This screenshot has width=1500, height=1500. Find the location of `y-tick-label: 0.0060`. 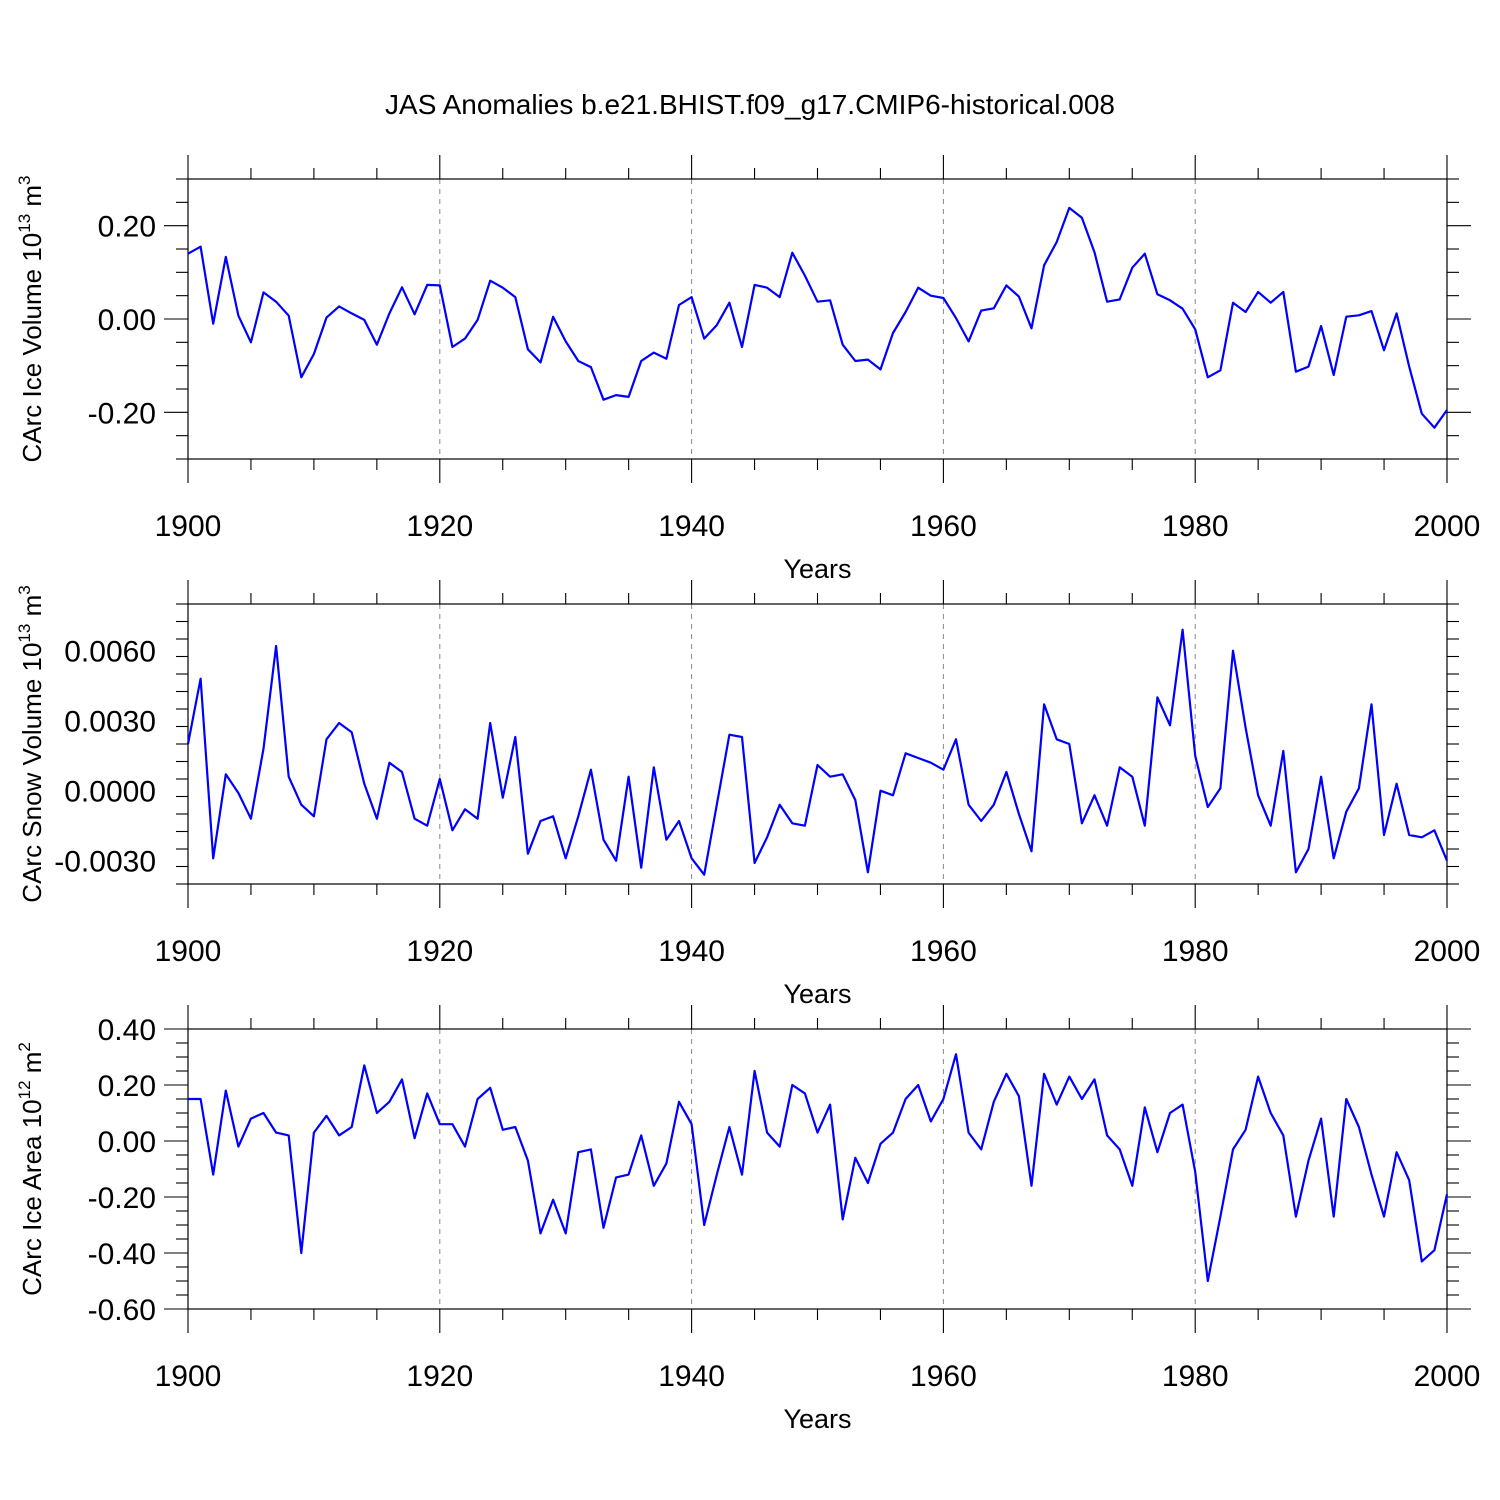

y-tick-label: 0.0060 is located at coordinates (110, 652).